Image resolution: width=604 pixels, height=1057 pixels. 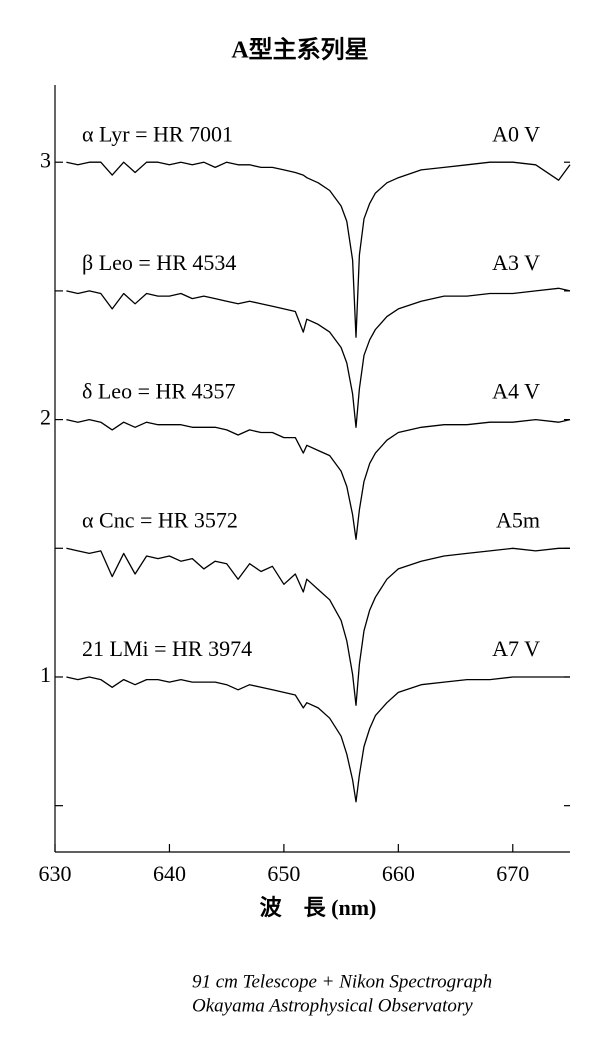 What do you see at coordinates (516, 262) in the screenshot?
I see `spectral-type: A3 V` at bounding box center [516, 262].